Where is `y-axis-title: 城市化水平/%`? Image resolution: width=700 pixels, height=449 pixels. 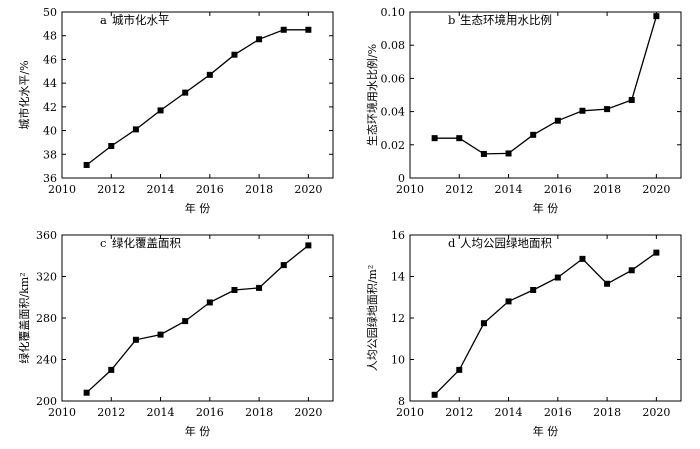 y-axis-title: 城市化水平/% is located at coordinates (24, 94).